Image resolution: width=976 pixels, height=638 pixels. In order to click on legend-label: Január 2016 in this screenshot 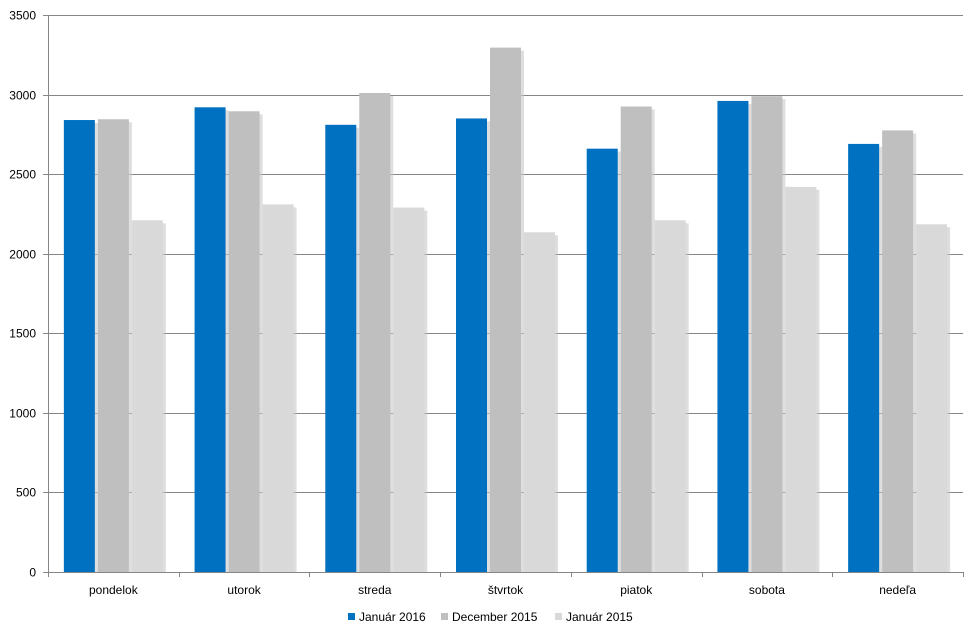, I will do `click(392, 617)`.